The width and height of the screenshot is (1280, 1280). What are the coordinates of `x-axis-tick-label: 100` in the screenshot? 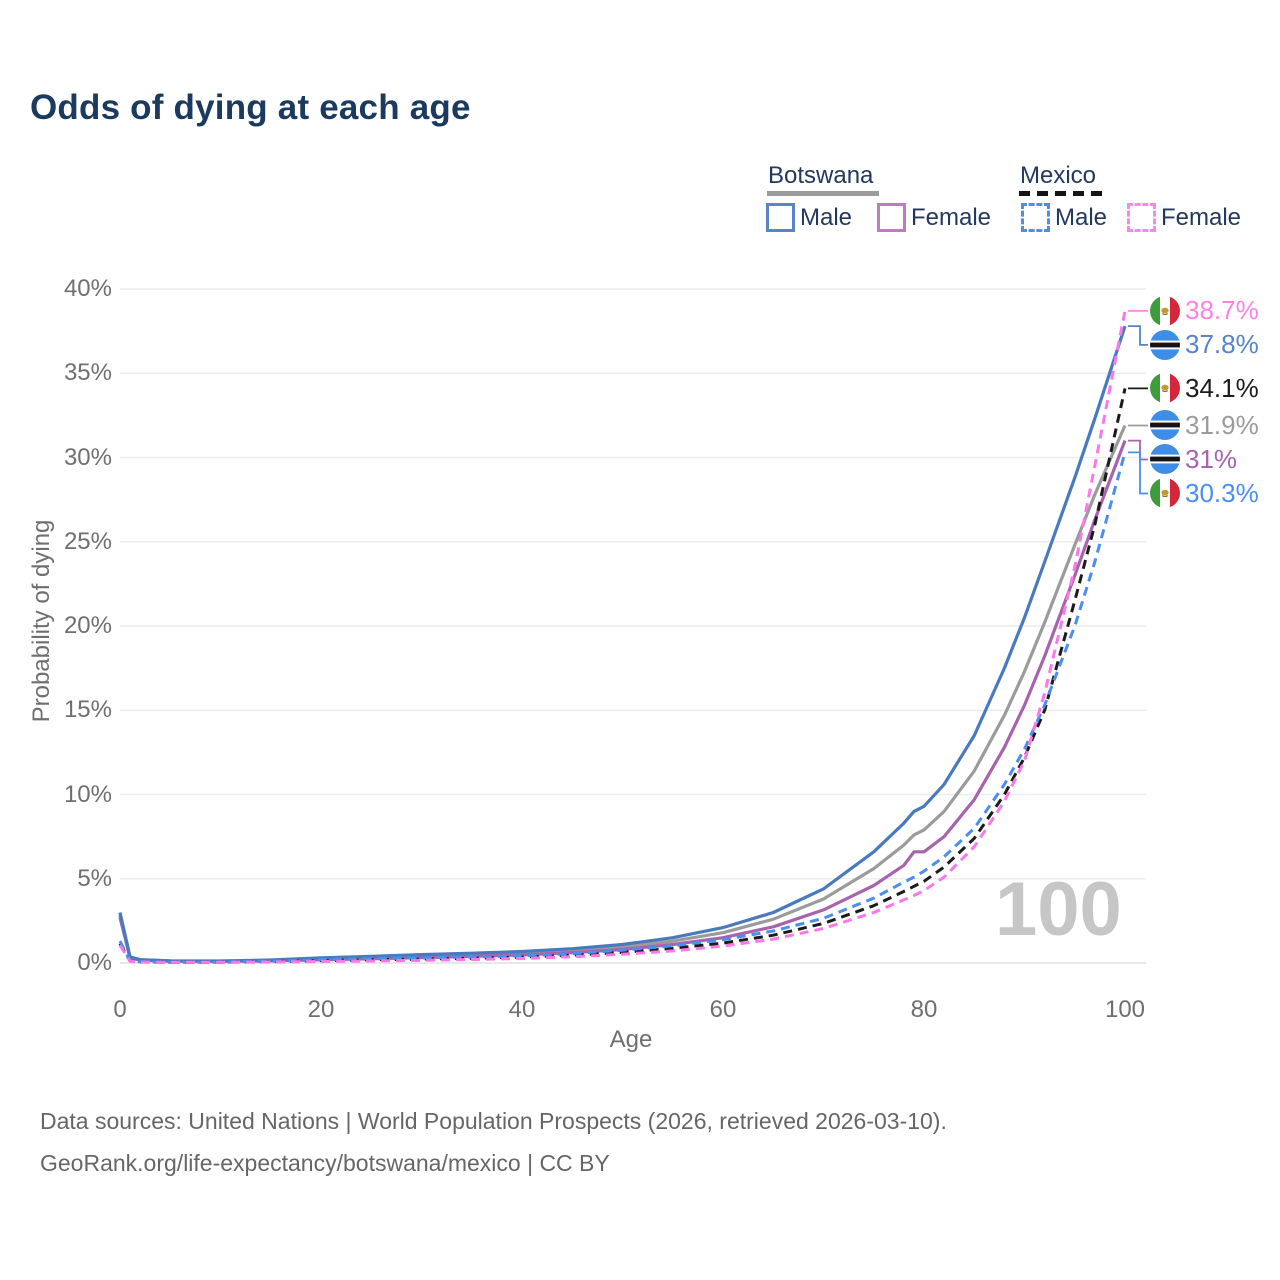 It's located at (1125, 1009).